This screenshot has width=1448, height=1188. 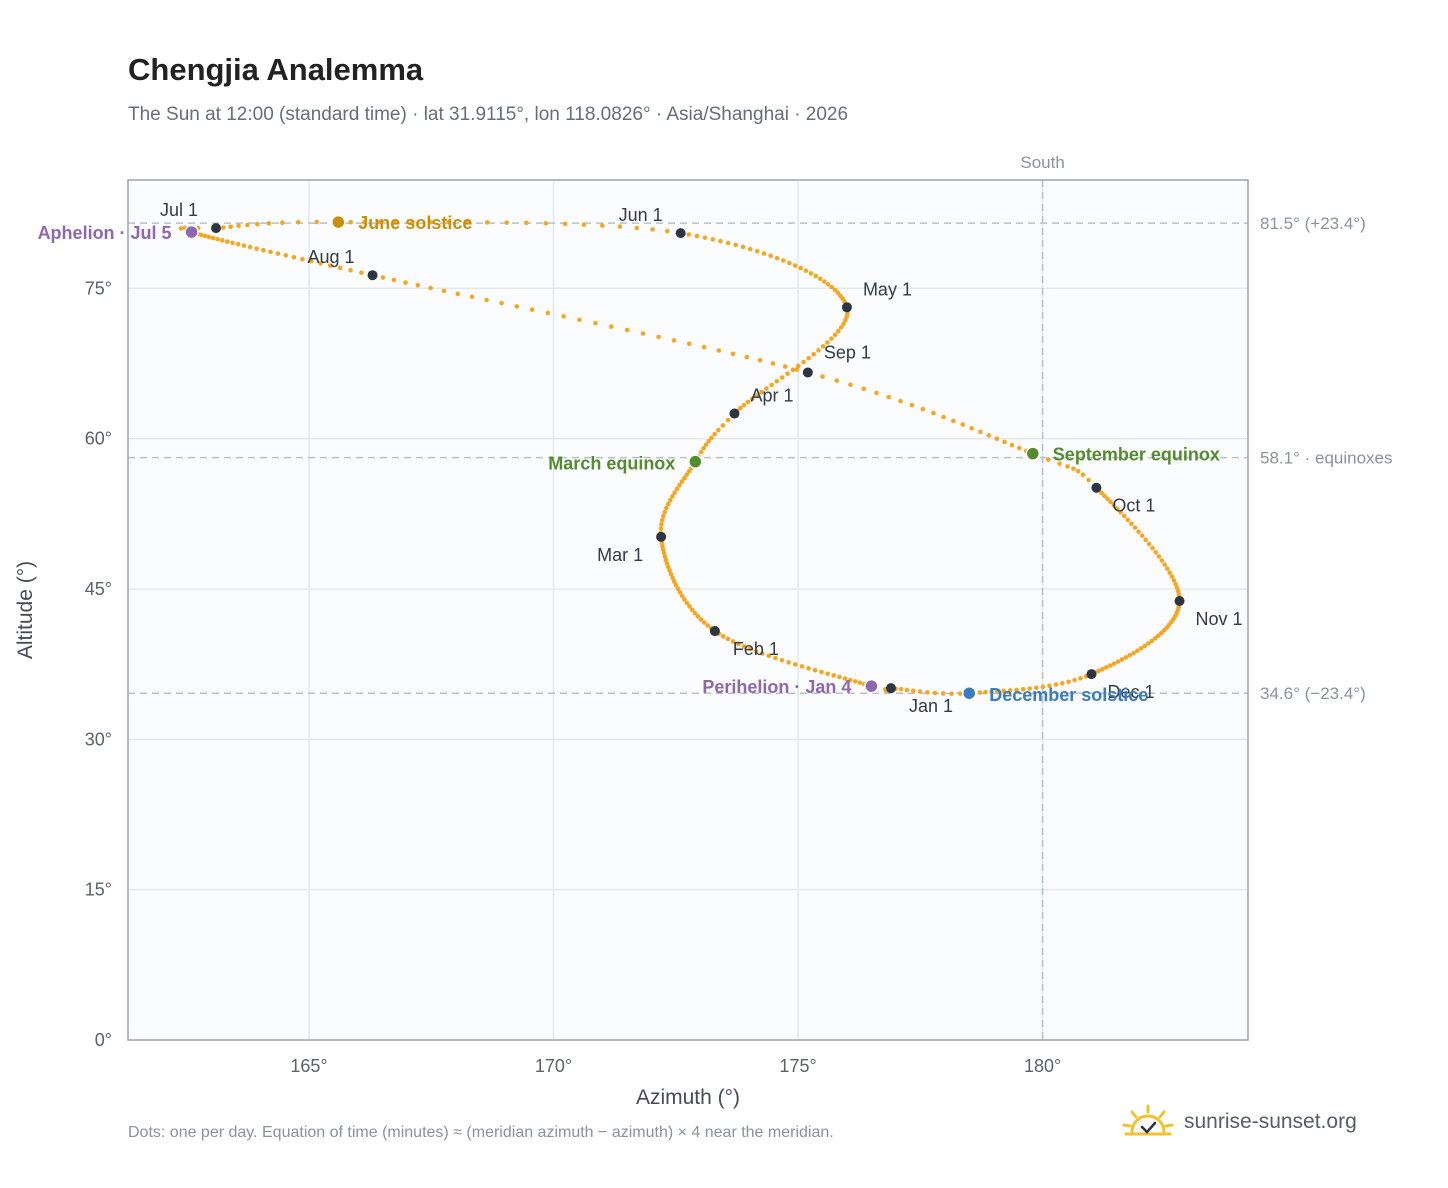 I want to click on y-tick-label: 0°, so click(x=103, y=1040).